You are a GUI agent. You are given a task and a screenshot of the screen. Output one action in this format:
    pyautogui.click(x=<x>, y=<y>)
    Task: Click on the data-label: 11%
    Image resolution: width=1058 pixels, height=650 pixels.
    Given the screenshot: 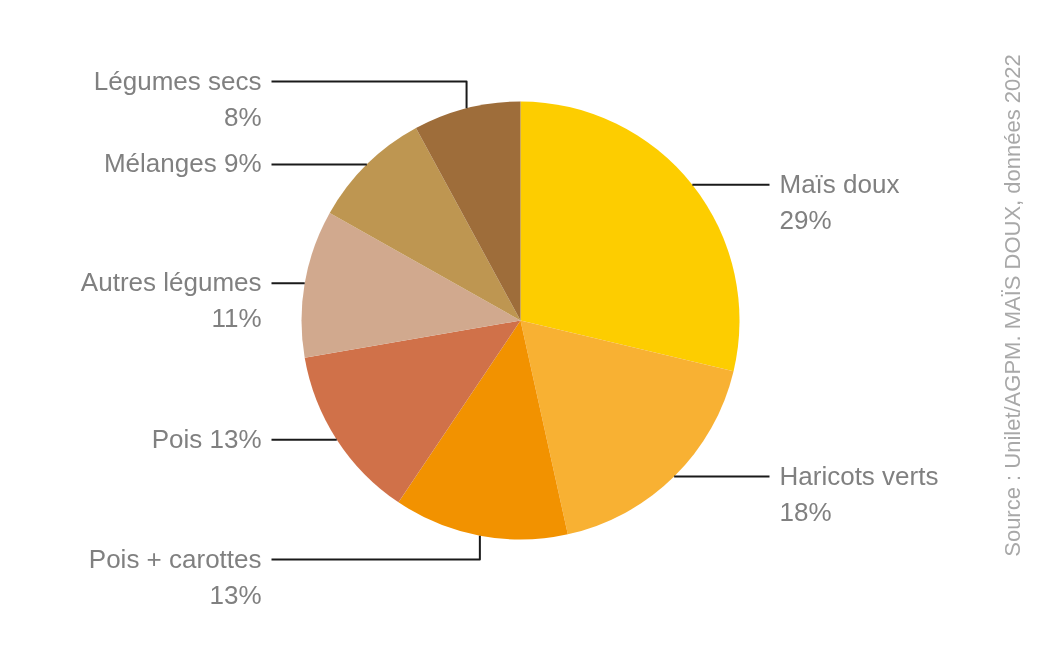 What is the action you would take?
    pyautogui.click(x=236, y=318)
    